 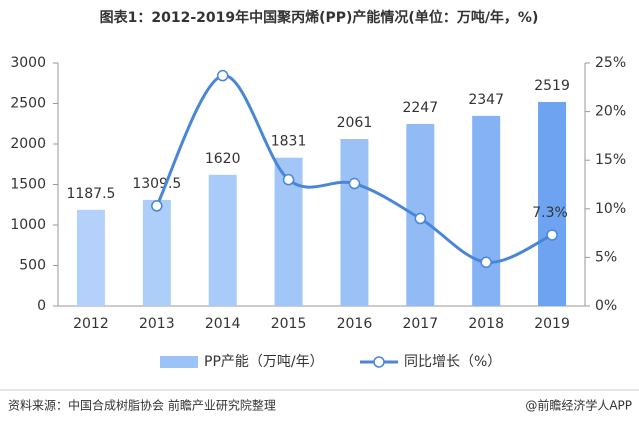 I want to click on x-tick-label: 2013, so click(x=157, y=324).